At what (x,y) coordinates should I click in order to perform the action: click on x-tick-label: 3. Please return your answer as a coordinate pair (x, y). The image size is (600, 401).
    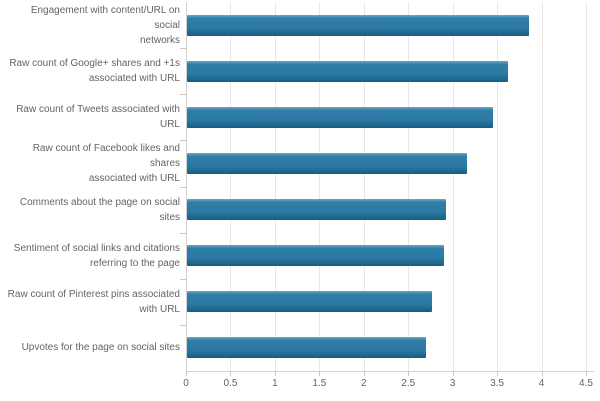
    Looking at the image, I should click on (452, 383).